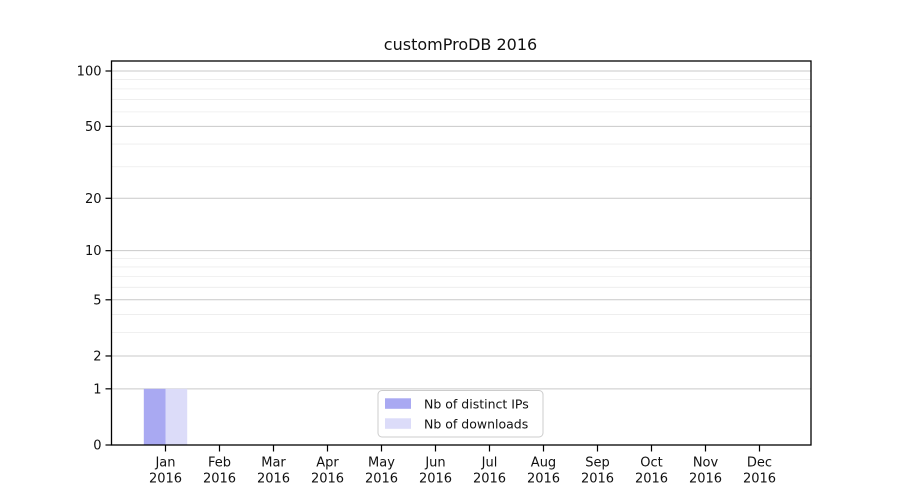 The image size is (900, 500). What do you see at coordinates (93, 199) in the screenshot?
I see `y-tick-label: 20` at bounding box center [93, 199].